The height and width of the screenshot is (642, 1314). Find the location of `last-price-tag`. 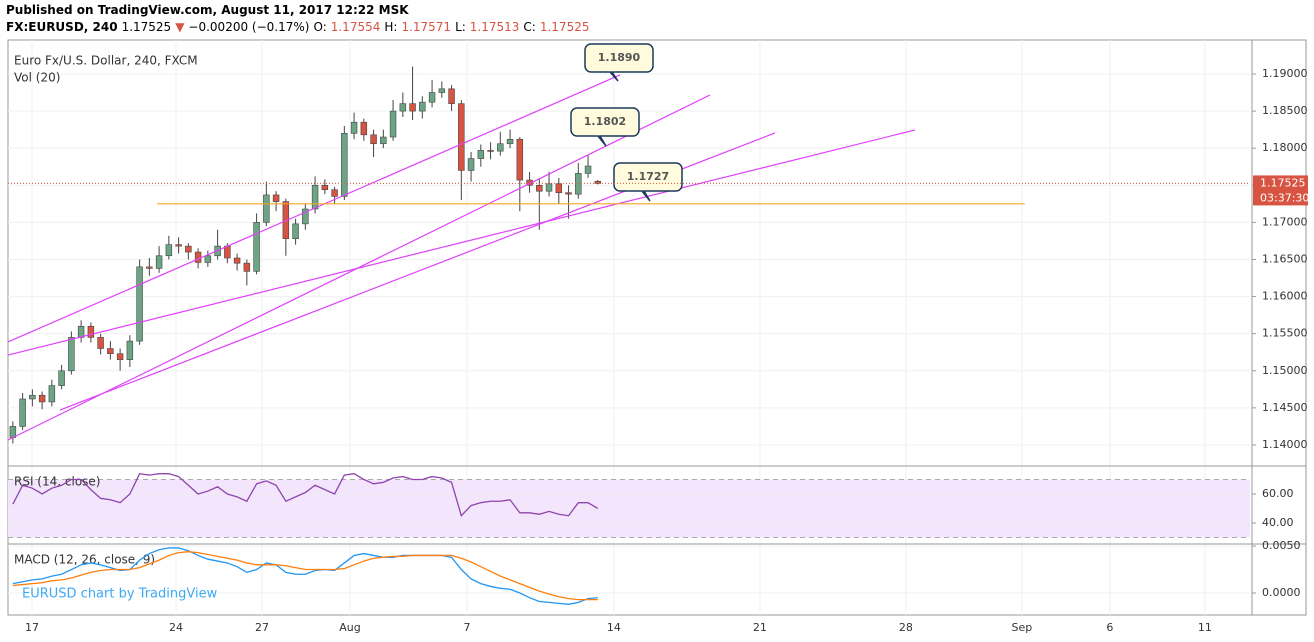

last-price-tag is located at coordinates (1280, 190).